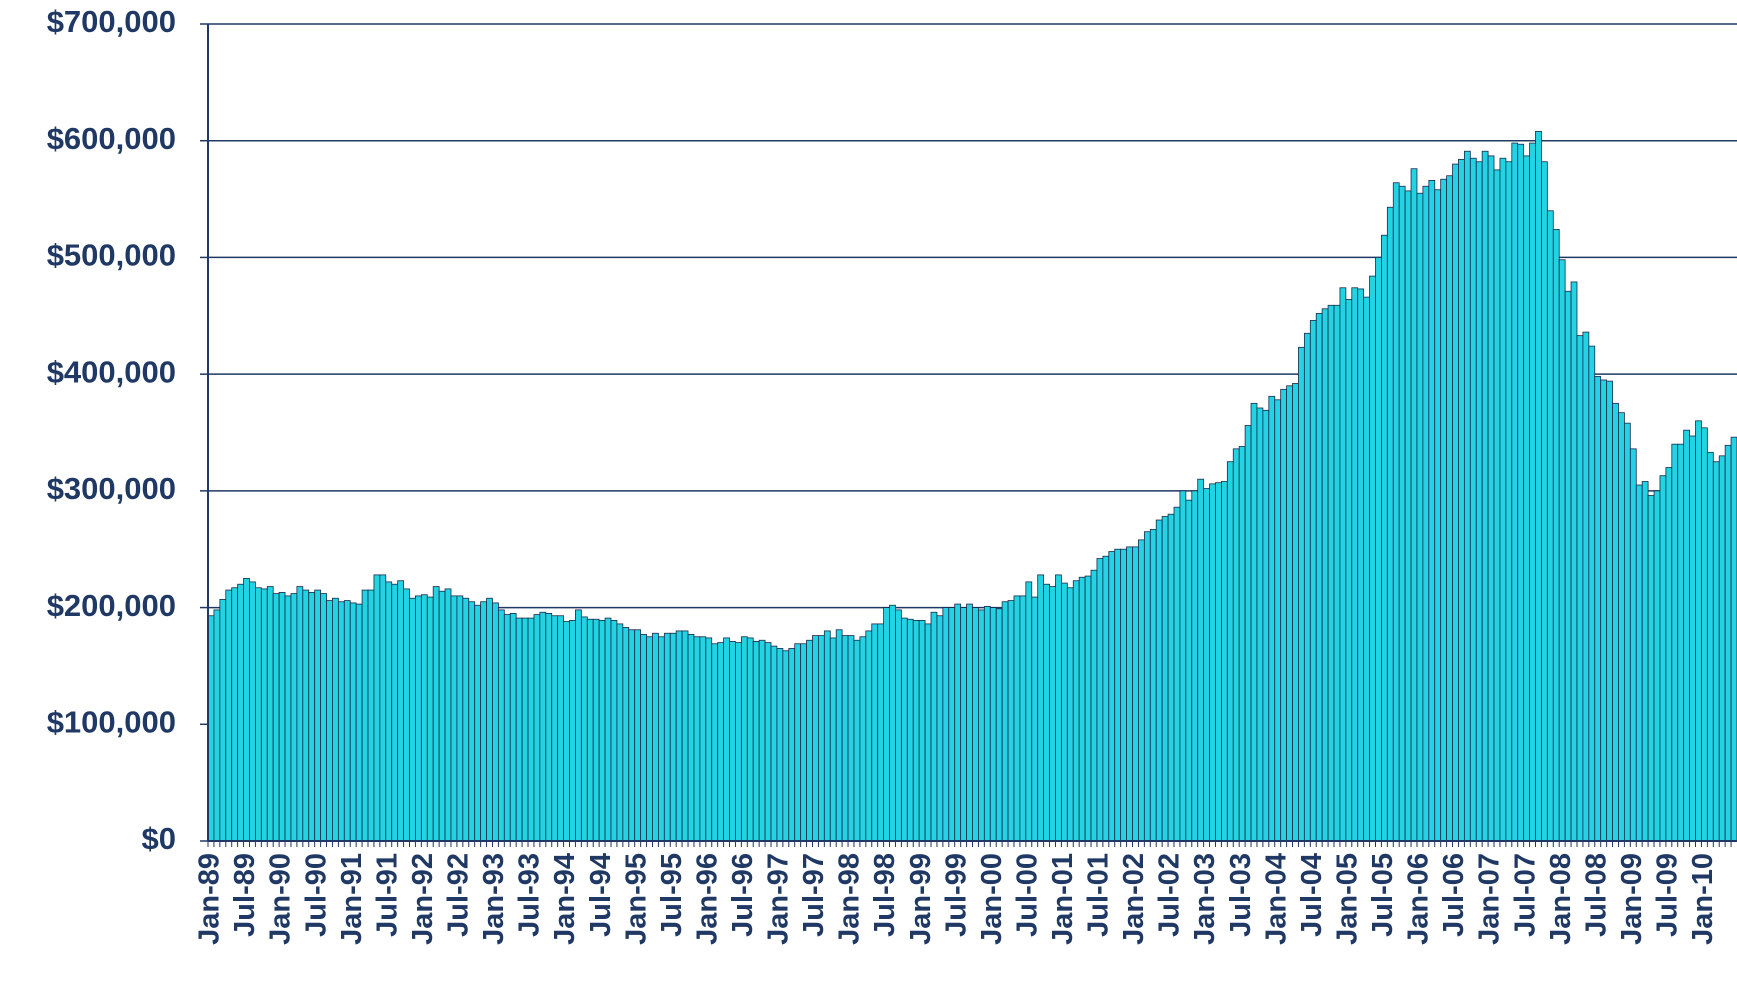 The width and height of the screenshot is (1737, 994). I want to click on x-tick-label: Jul-95, so click(672, 895).